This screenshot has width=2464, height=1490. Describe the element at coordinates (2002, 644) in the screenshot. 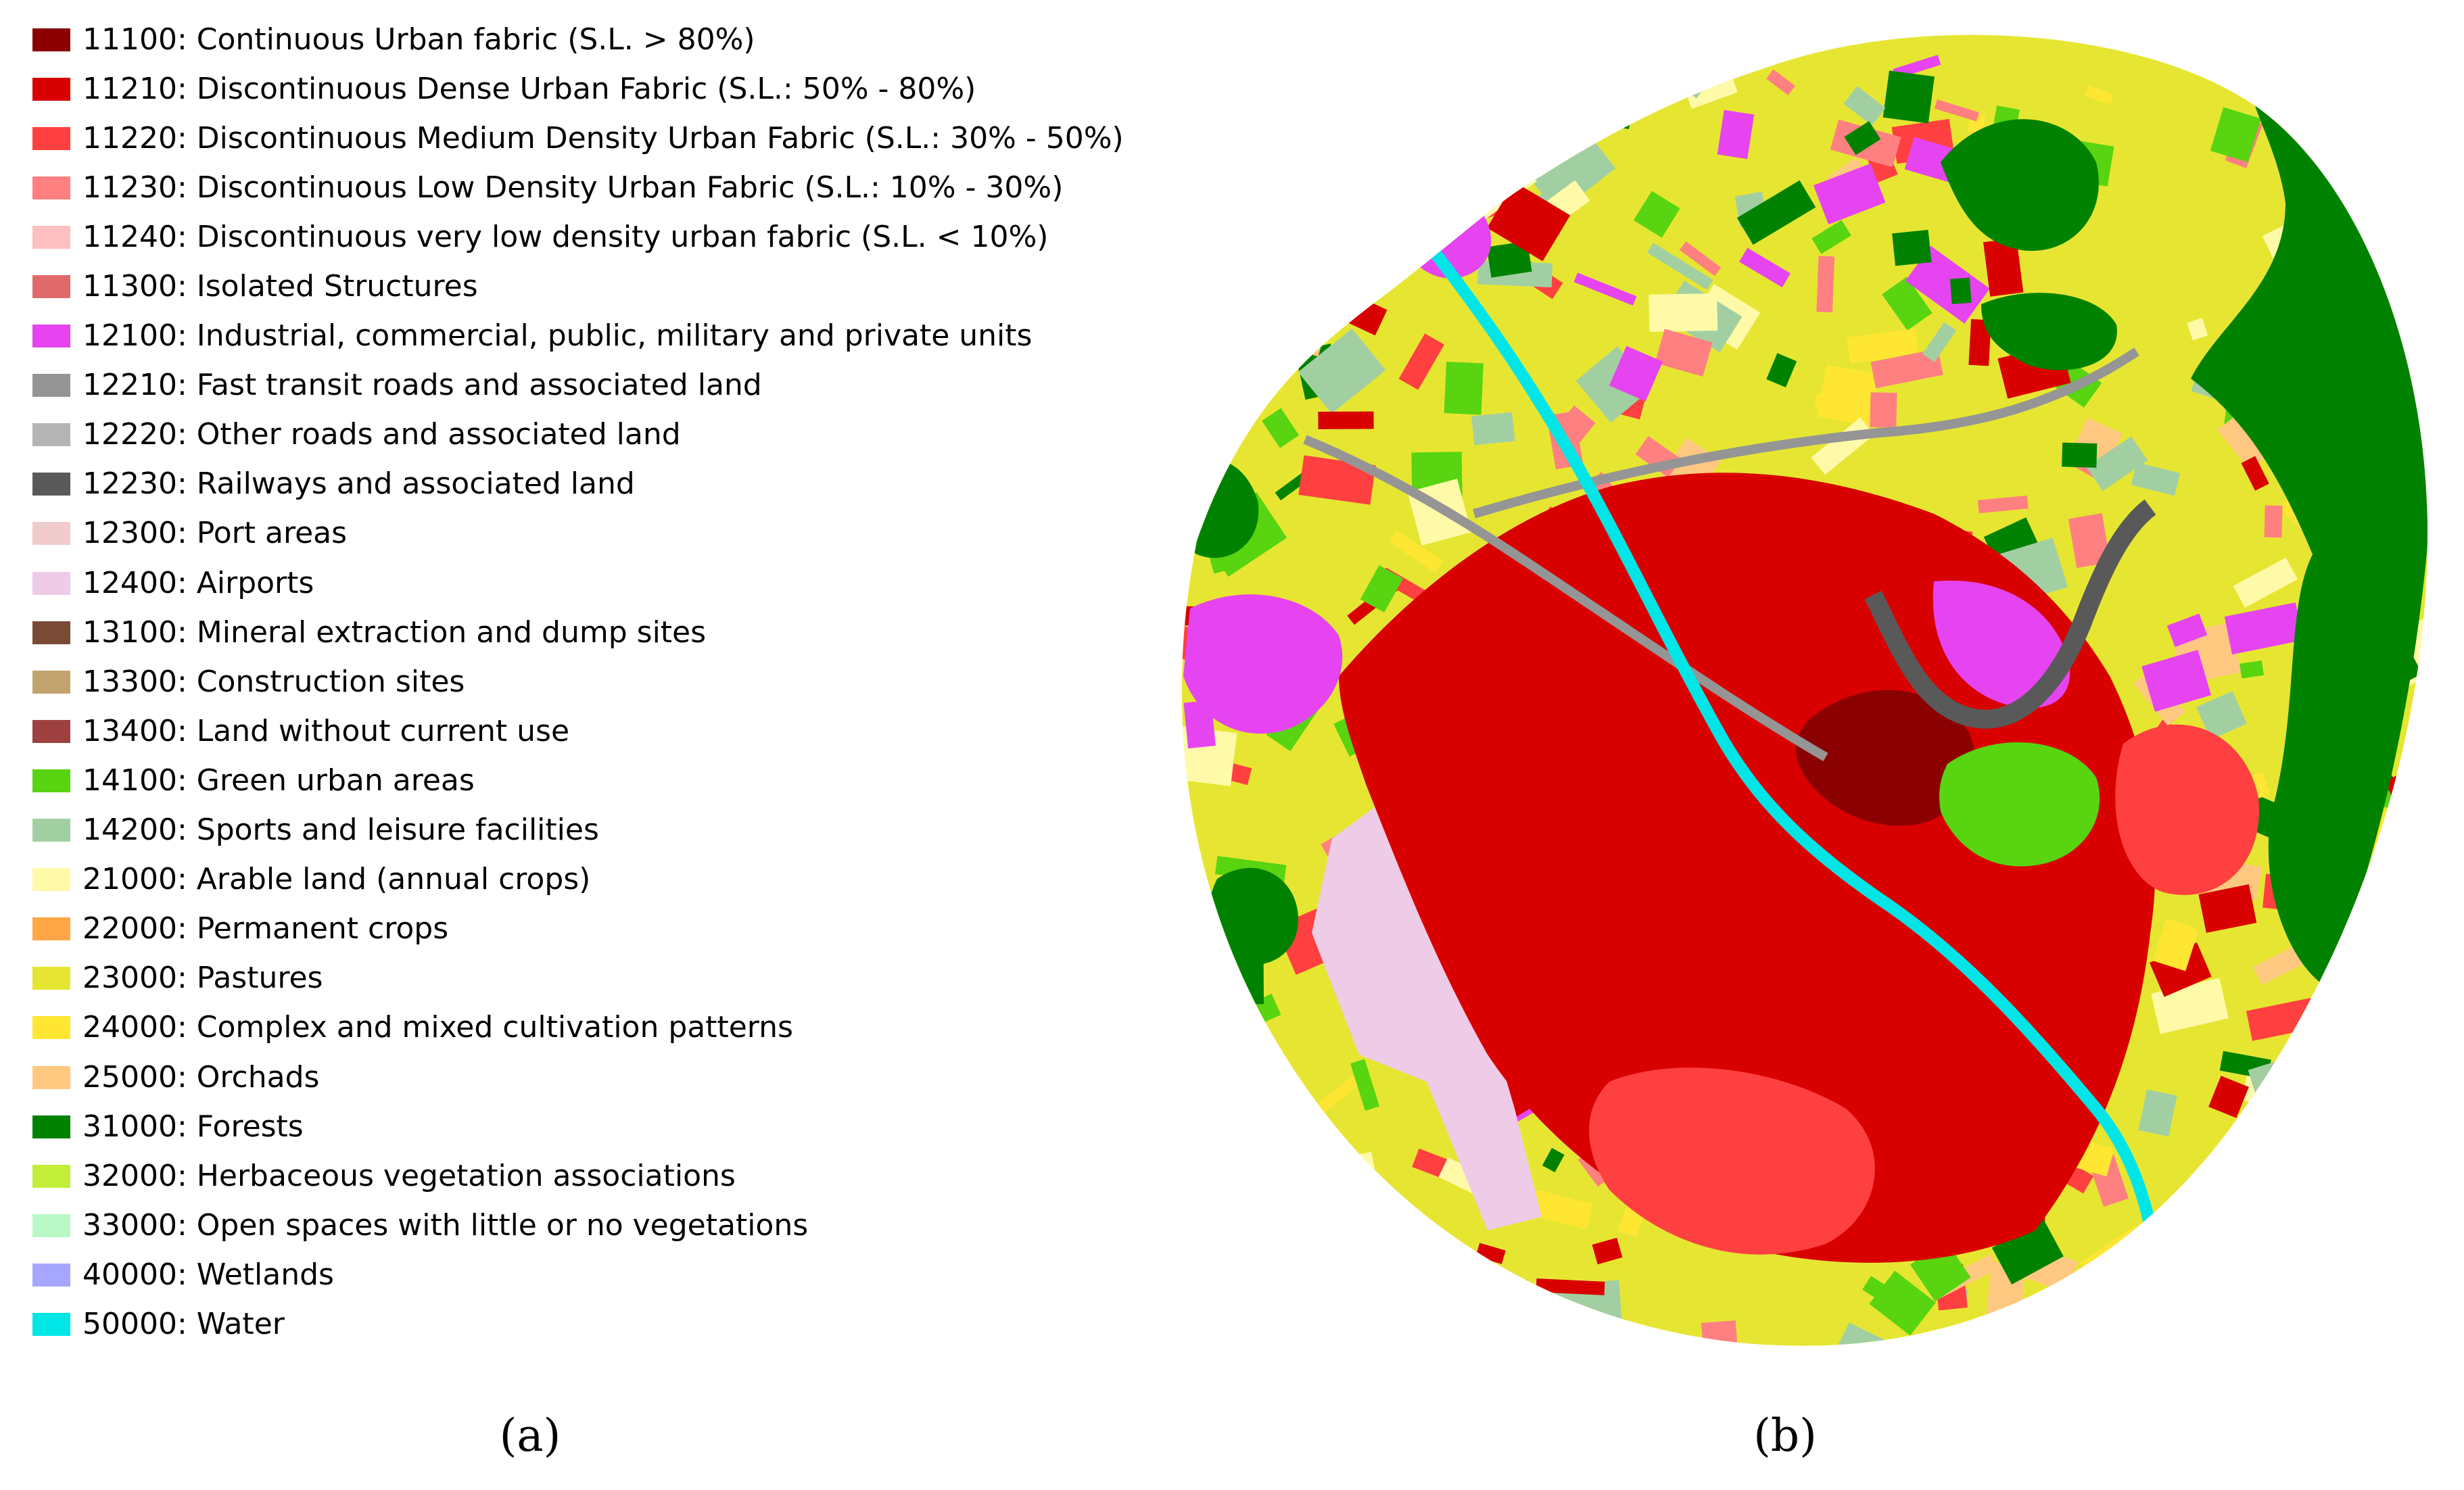

I see `industrial-center` at that location.